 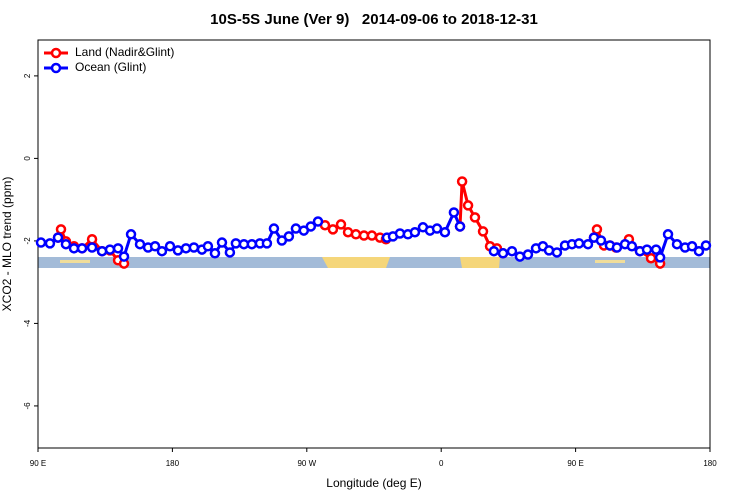 I want to click on y-tick-label: -6, so click(x=27, y=406).